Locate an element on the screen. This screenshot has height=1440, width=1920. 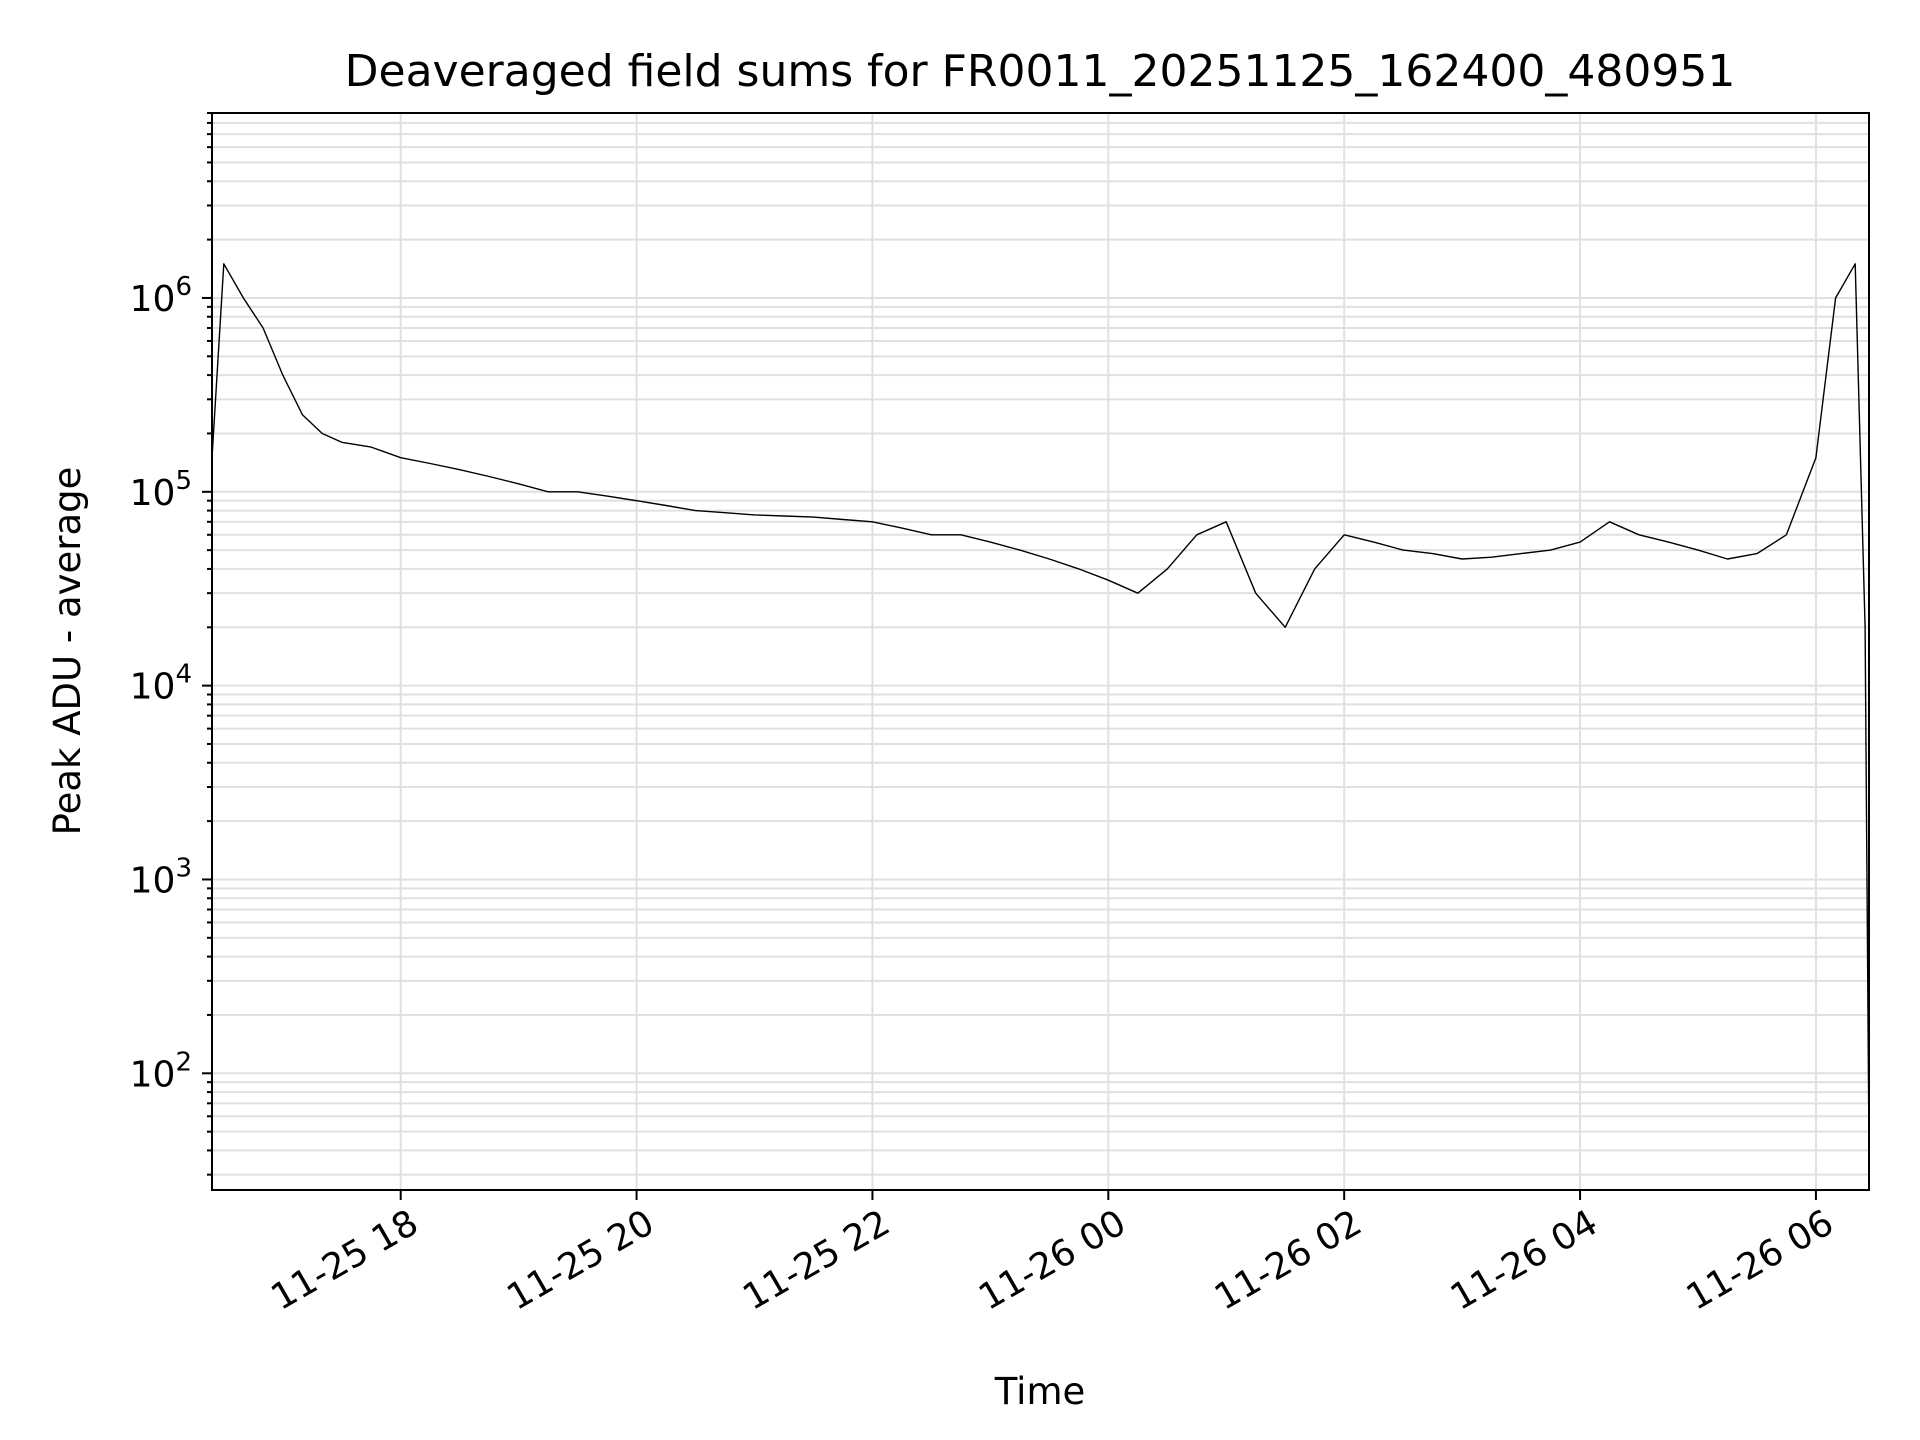
x-tick-label: 11-26 04 is located at coordinates (1524, 1260).